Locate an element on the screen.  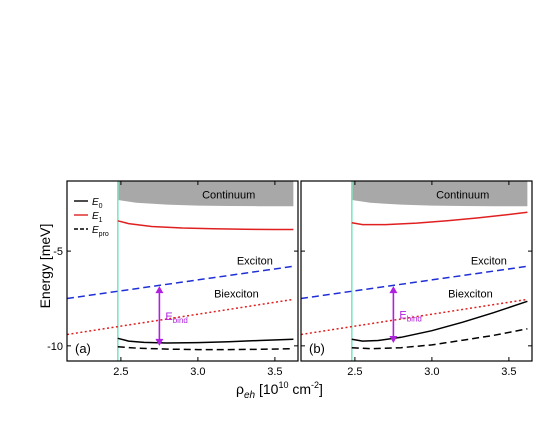
x-axis-rho: ρ is located at coordinates (240, 389).